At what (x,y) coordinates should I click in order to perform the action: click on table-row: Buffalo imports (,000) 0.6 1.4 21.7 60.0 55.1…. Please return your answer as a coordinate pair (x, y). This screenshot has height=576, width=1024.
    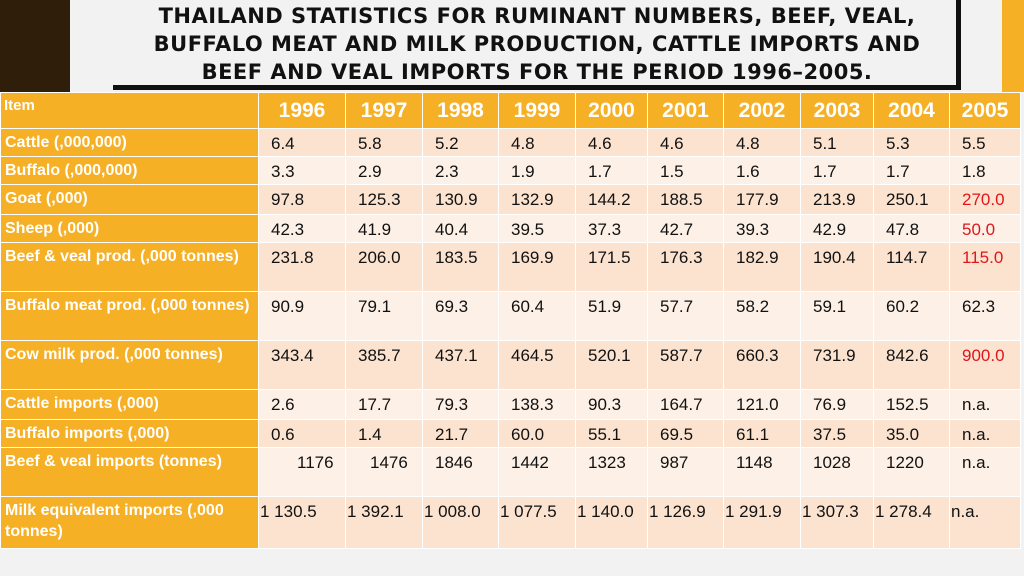
    Looking at the image, I should click on (510, 433).